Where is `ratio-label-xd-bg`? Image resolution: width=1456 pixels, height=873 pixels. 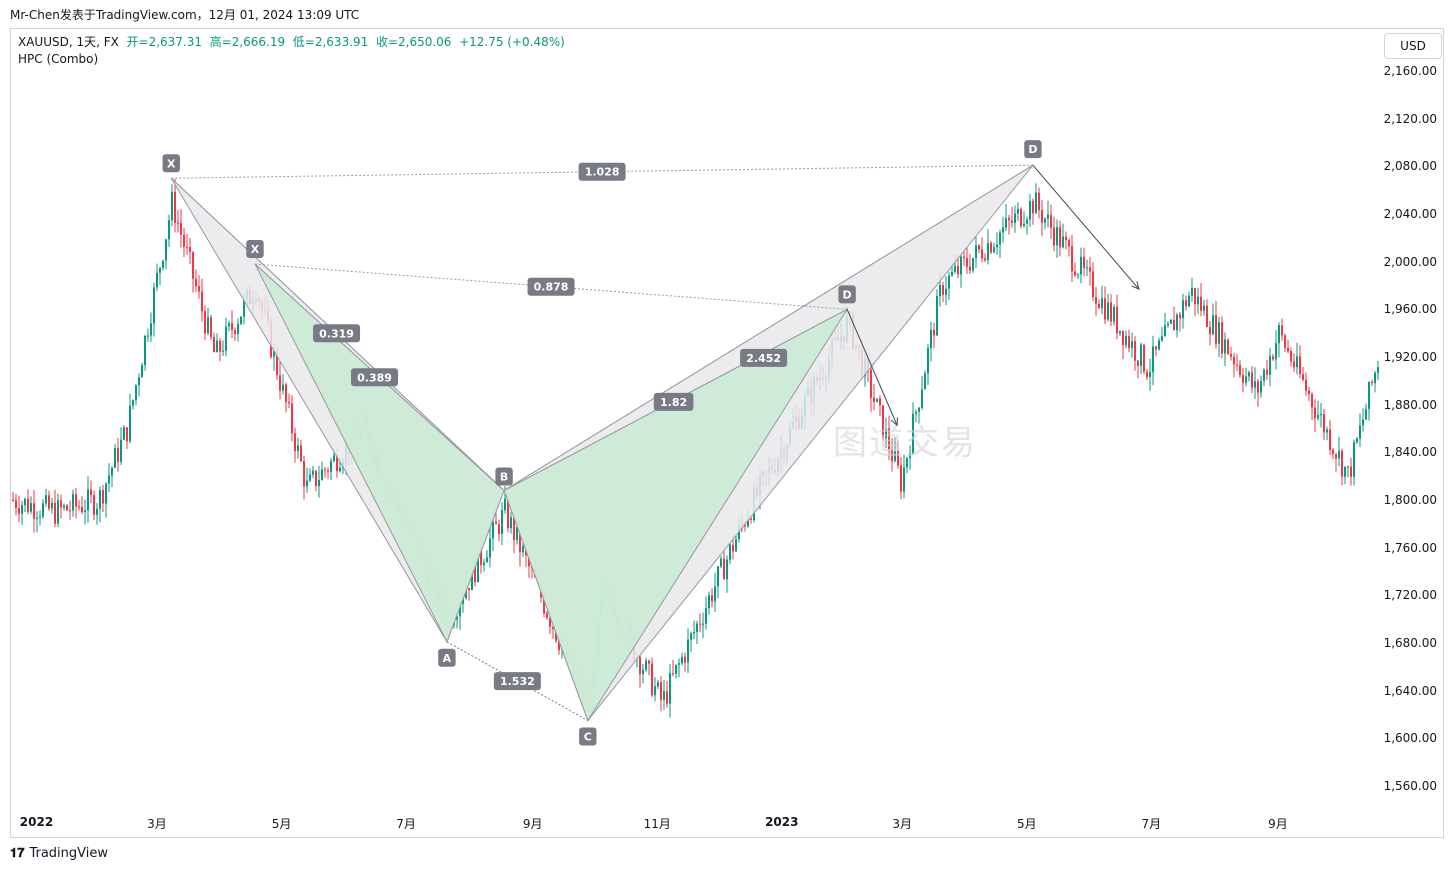
ratio-label-xd-bg is located at coordinates (551, 286).